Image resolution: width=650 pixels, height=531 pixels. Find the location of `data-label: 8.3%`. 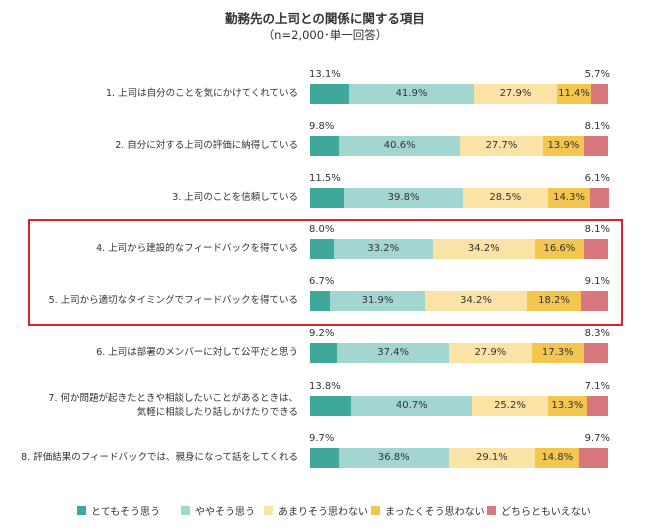

data-label: 8.3% is located at coordinates (597, 333).